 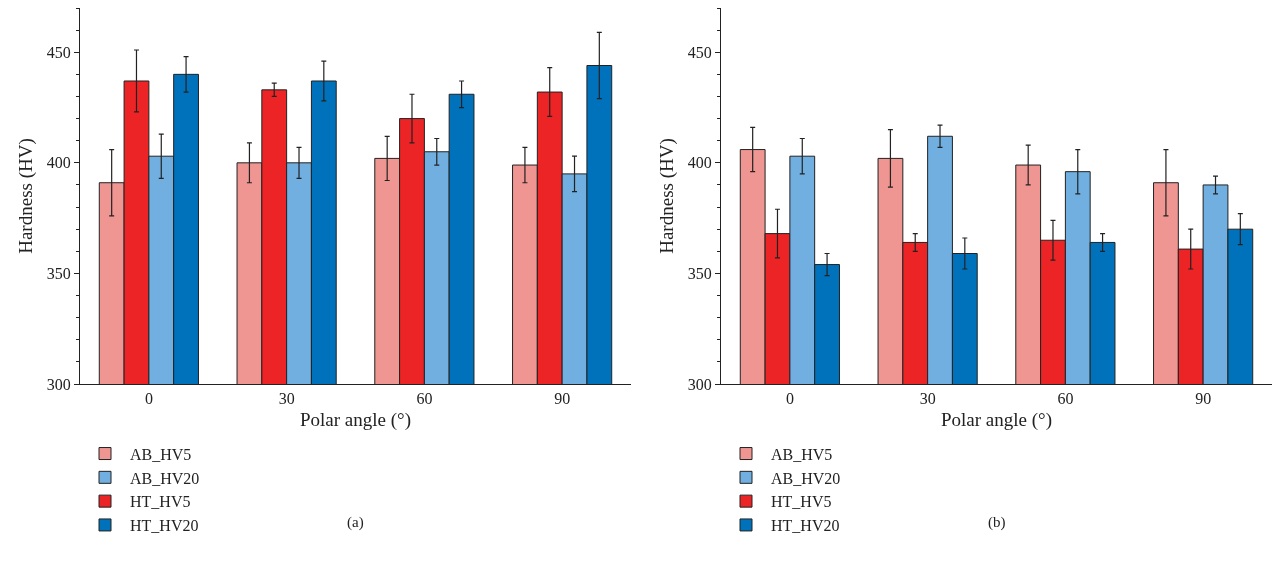 What do you see at coordinates (355, 522) in the screenshot?
I see `text: (a)` at bounding box center [355, 522].